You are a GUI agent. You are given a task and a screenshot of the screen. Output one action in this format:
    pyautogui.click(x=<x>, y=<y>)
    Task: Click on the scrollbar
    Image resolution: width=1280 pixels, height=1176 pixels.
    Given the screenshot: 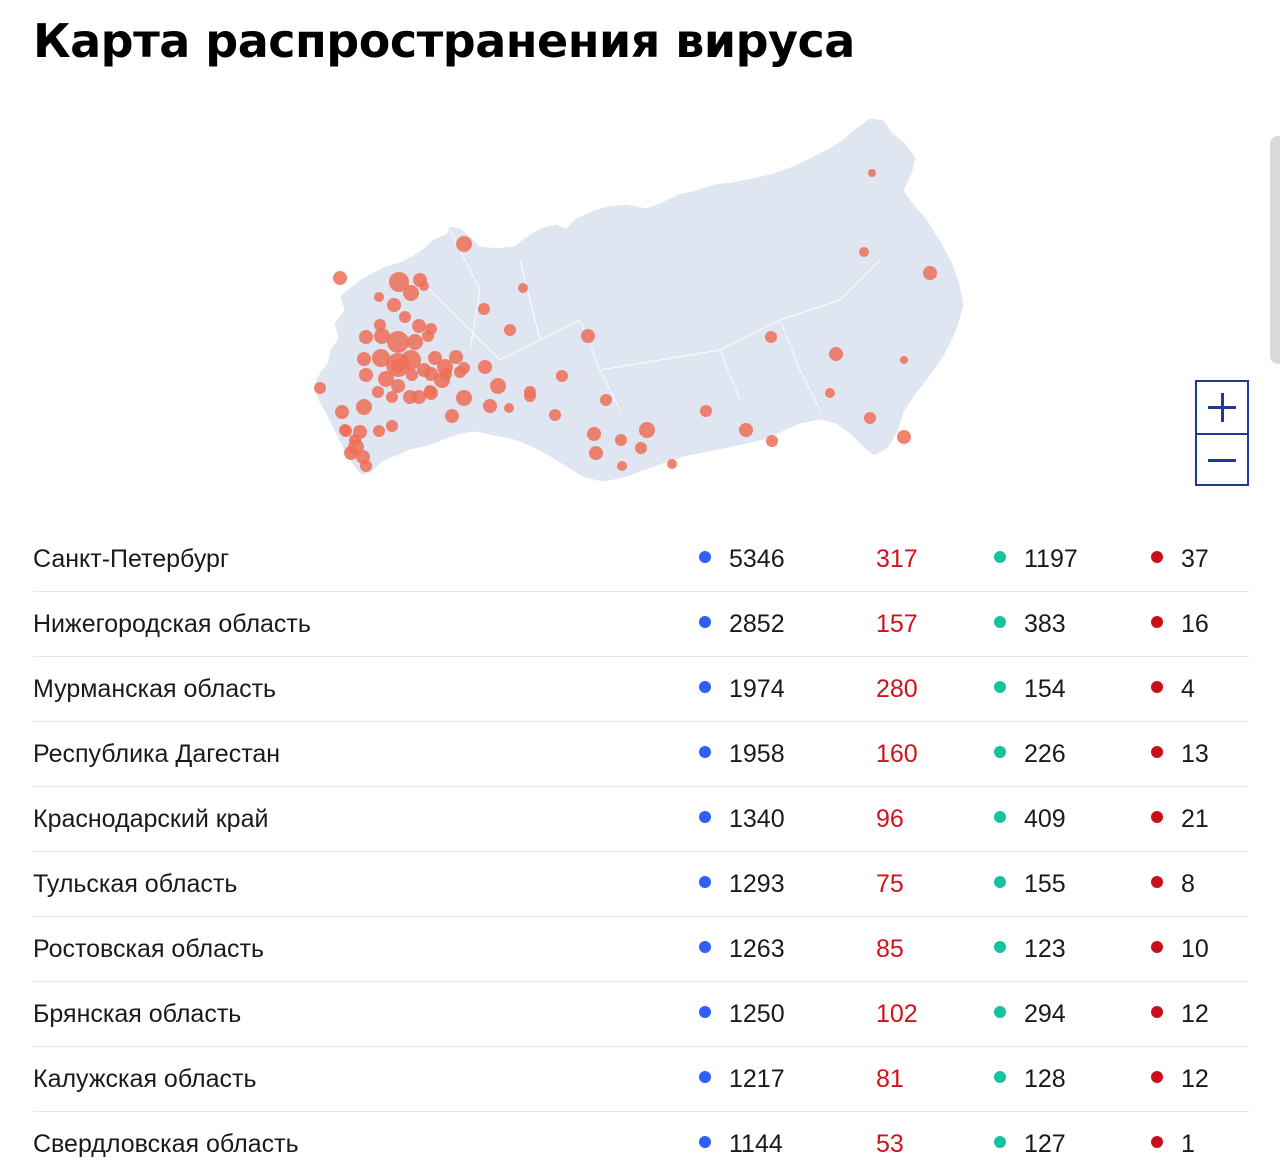 What is the action you would take?
    pyautogui.click(x=1275, y=250)
    